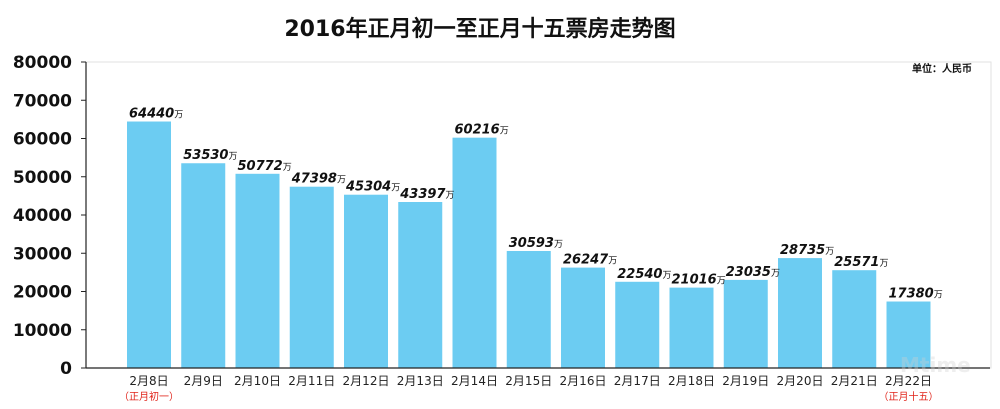 This screenshot has height=409, width=1000. What do you see at coordinates (151, 114) in the screenshot?
I see `bar-value-number: 64440` at bounding box center [151, 114].